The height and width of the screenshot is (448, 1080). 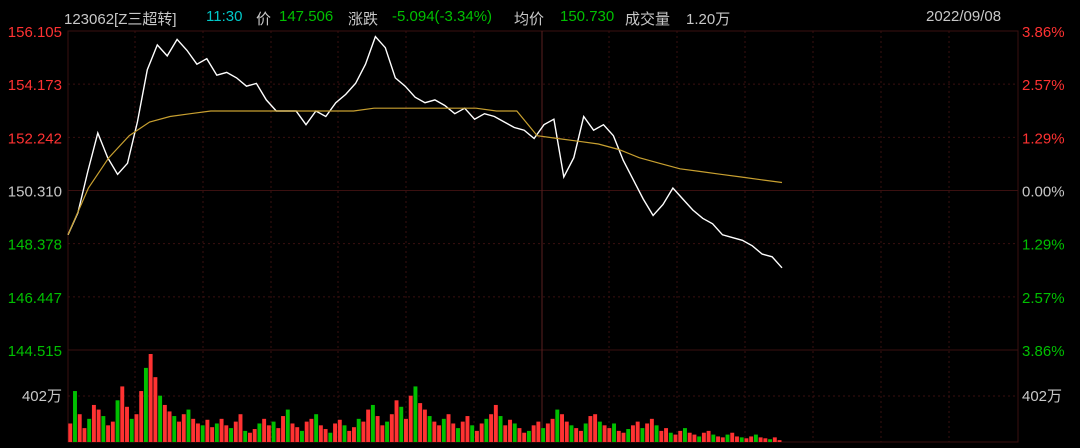 I want to click on quote-date: 2022/09/08, so click(x=964, y=16).